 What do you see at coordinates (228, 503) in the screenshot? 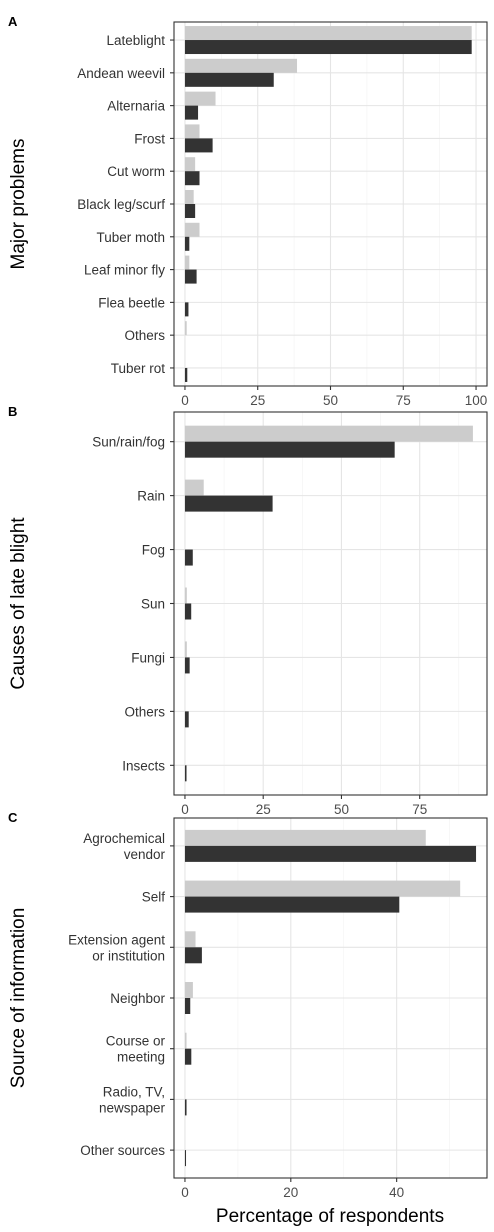
I see `bar-b-rain-dark` at bounding box center [228, 503].